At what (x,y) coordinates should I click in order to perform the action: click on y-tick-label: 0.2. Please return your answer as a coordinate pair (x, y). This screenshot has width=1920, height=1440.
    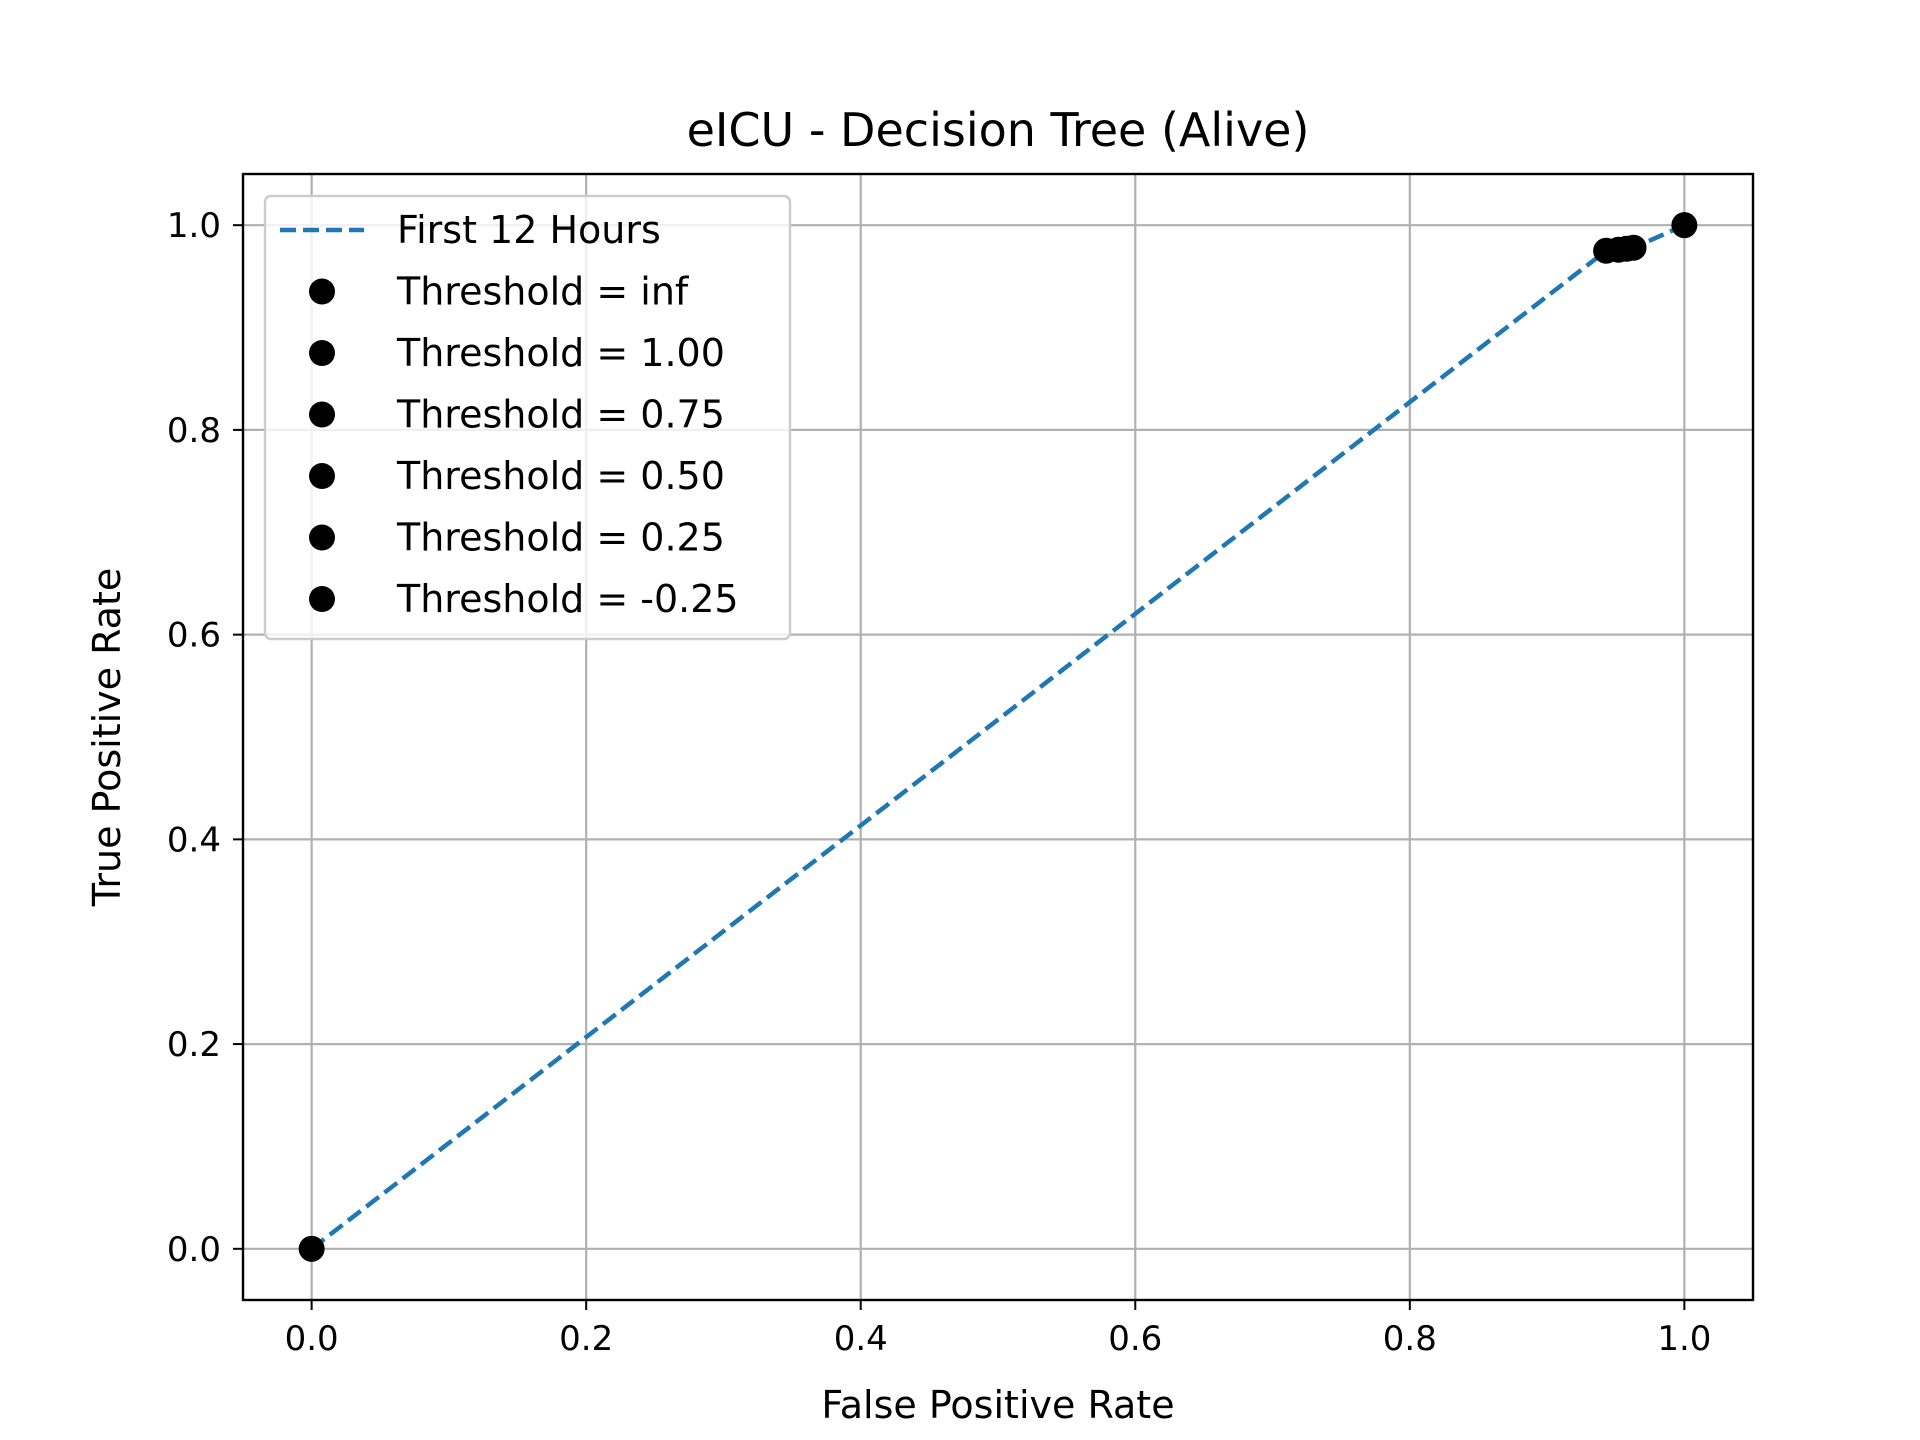
    Looking at the image, I should click on (194, 1045).